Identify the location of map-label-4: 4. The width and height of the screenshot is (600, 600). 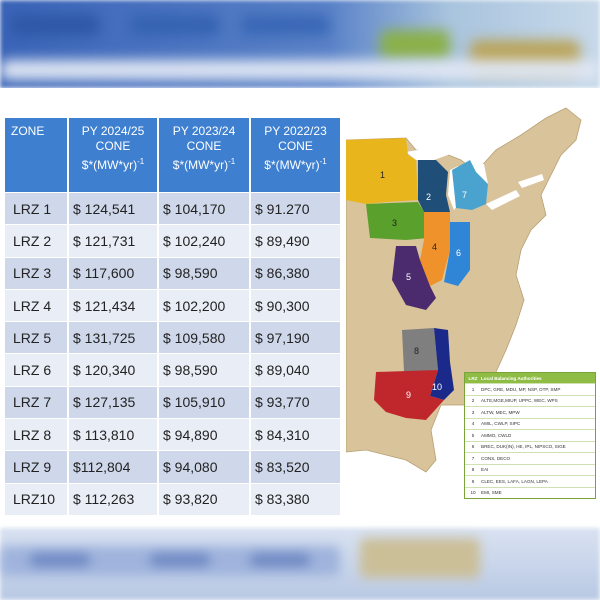
(434, 247).